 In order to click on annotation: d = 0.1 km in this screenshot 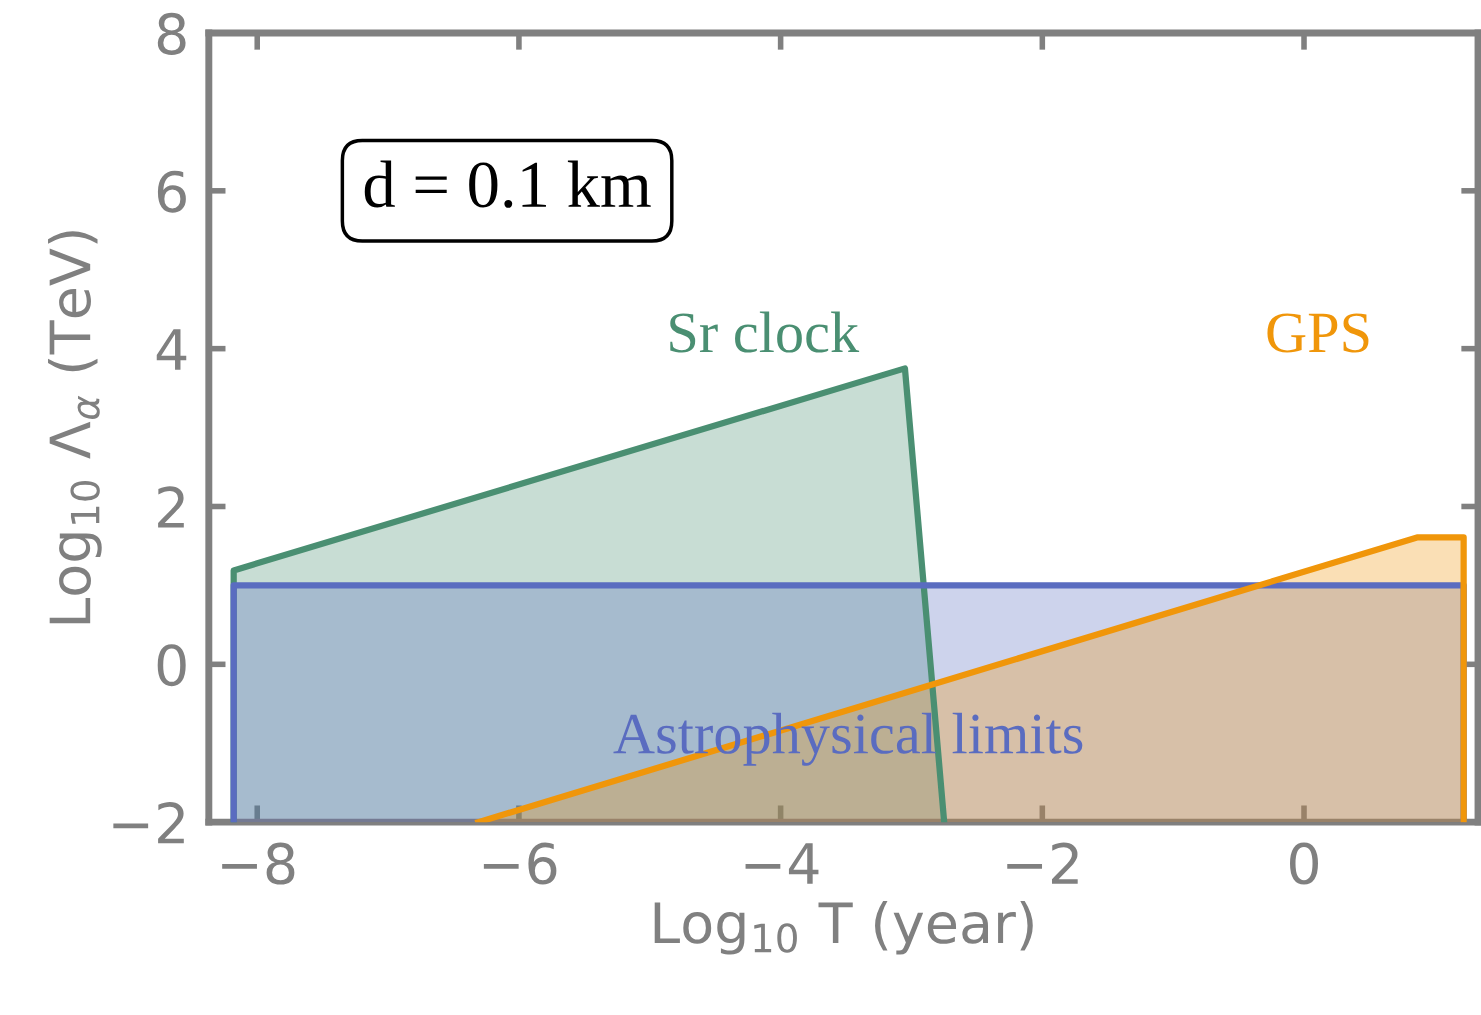, I will do `click(507, 184)`.